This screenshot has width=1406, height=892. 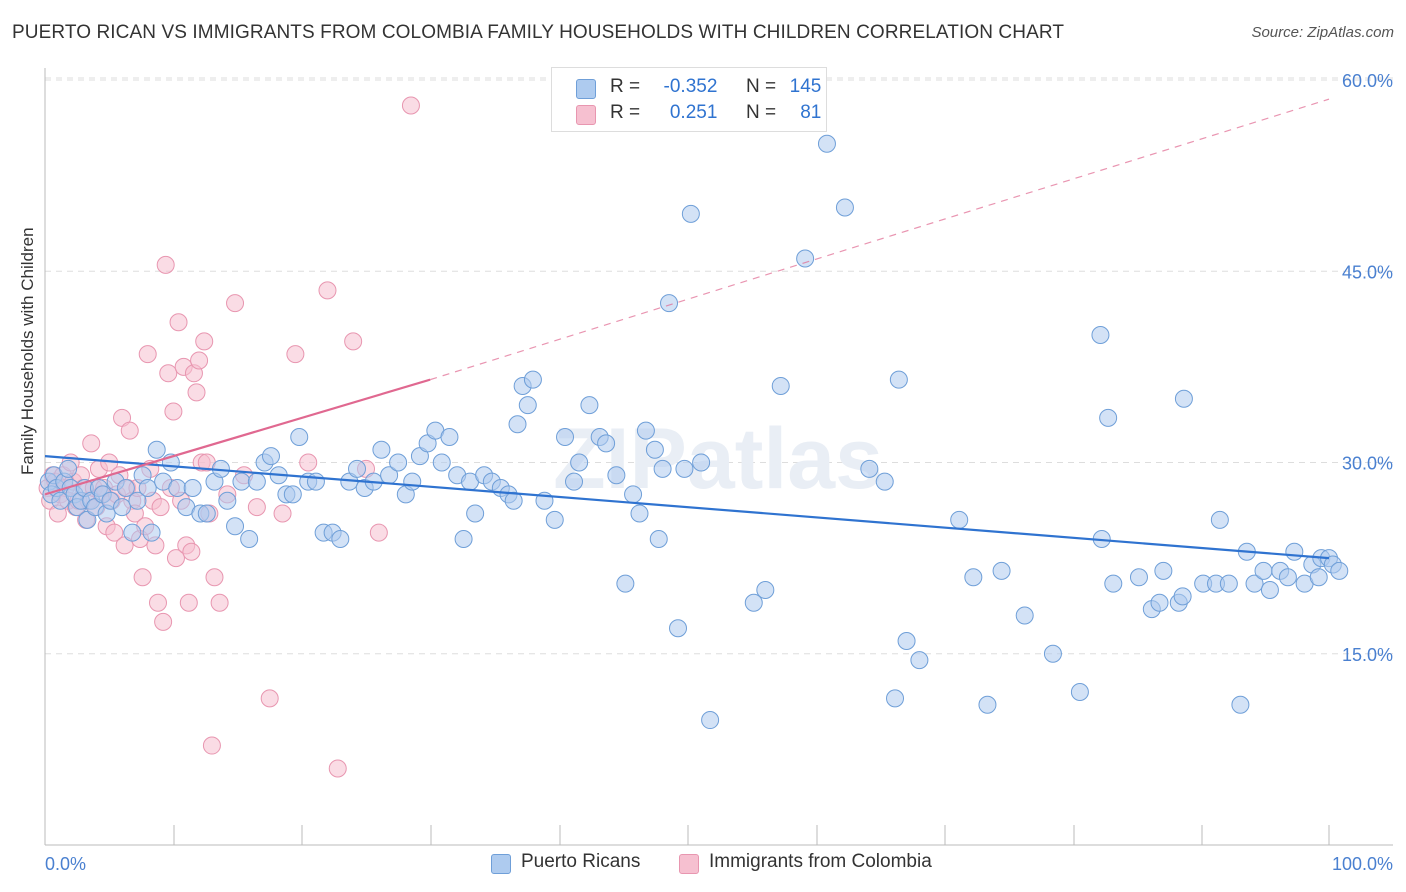 I want to click on y-tick-label: 30.0%, so click(x=1367, y=464).